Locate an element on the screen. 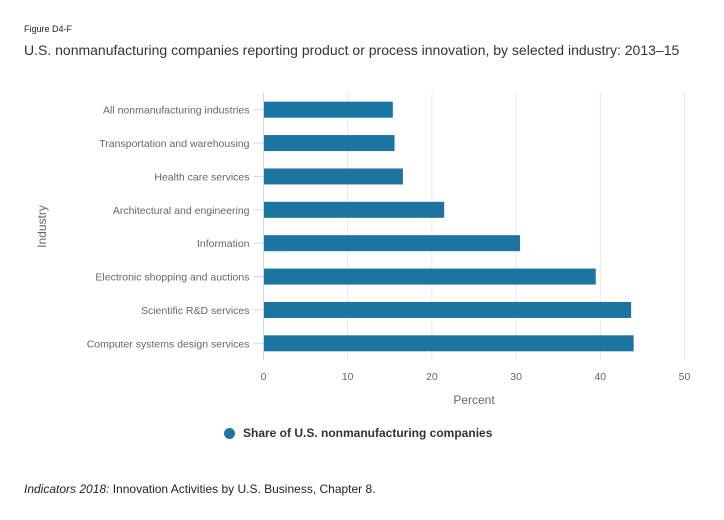 Image resolution: width=724 pixels, height=520 pixels. x-axis: 0 10 20 30 40 50 is located at coordinates (476, 377).